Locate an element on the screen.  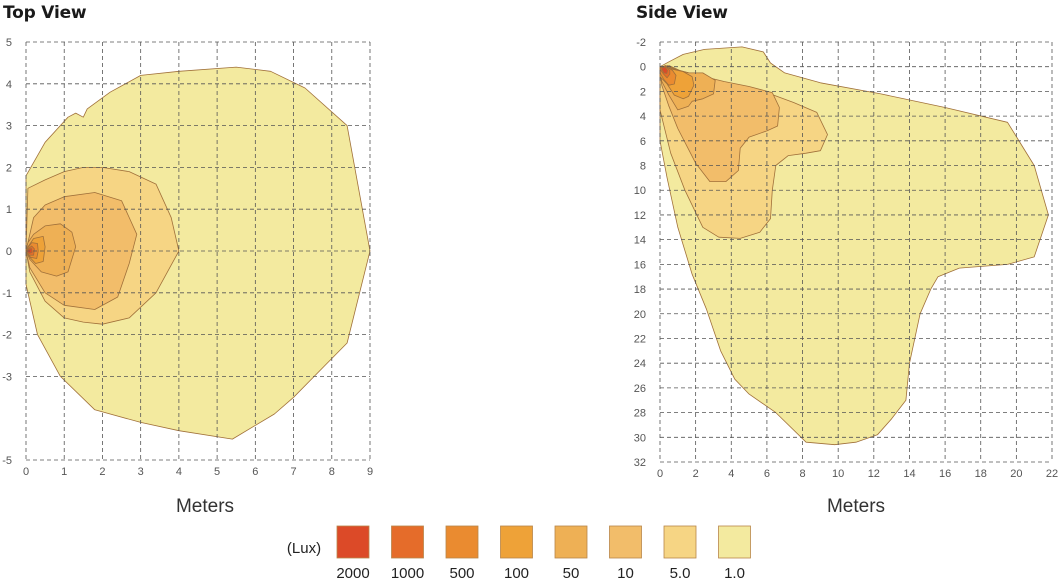
y-tick-label: 24 is located at coordinates (640, 364).